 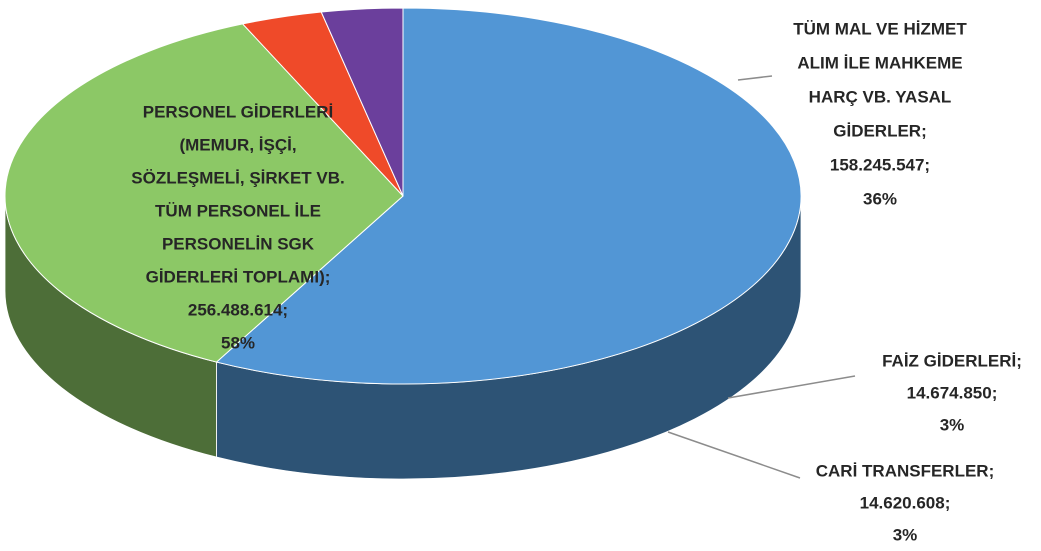 I want to click on slice-label: (MEMUR, İŞÇİ,, so click(x=237, y=144).